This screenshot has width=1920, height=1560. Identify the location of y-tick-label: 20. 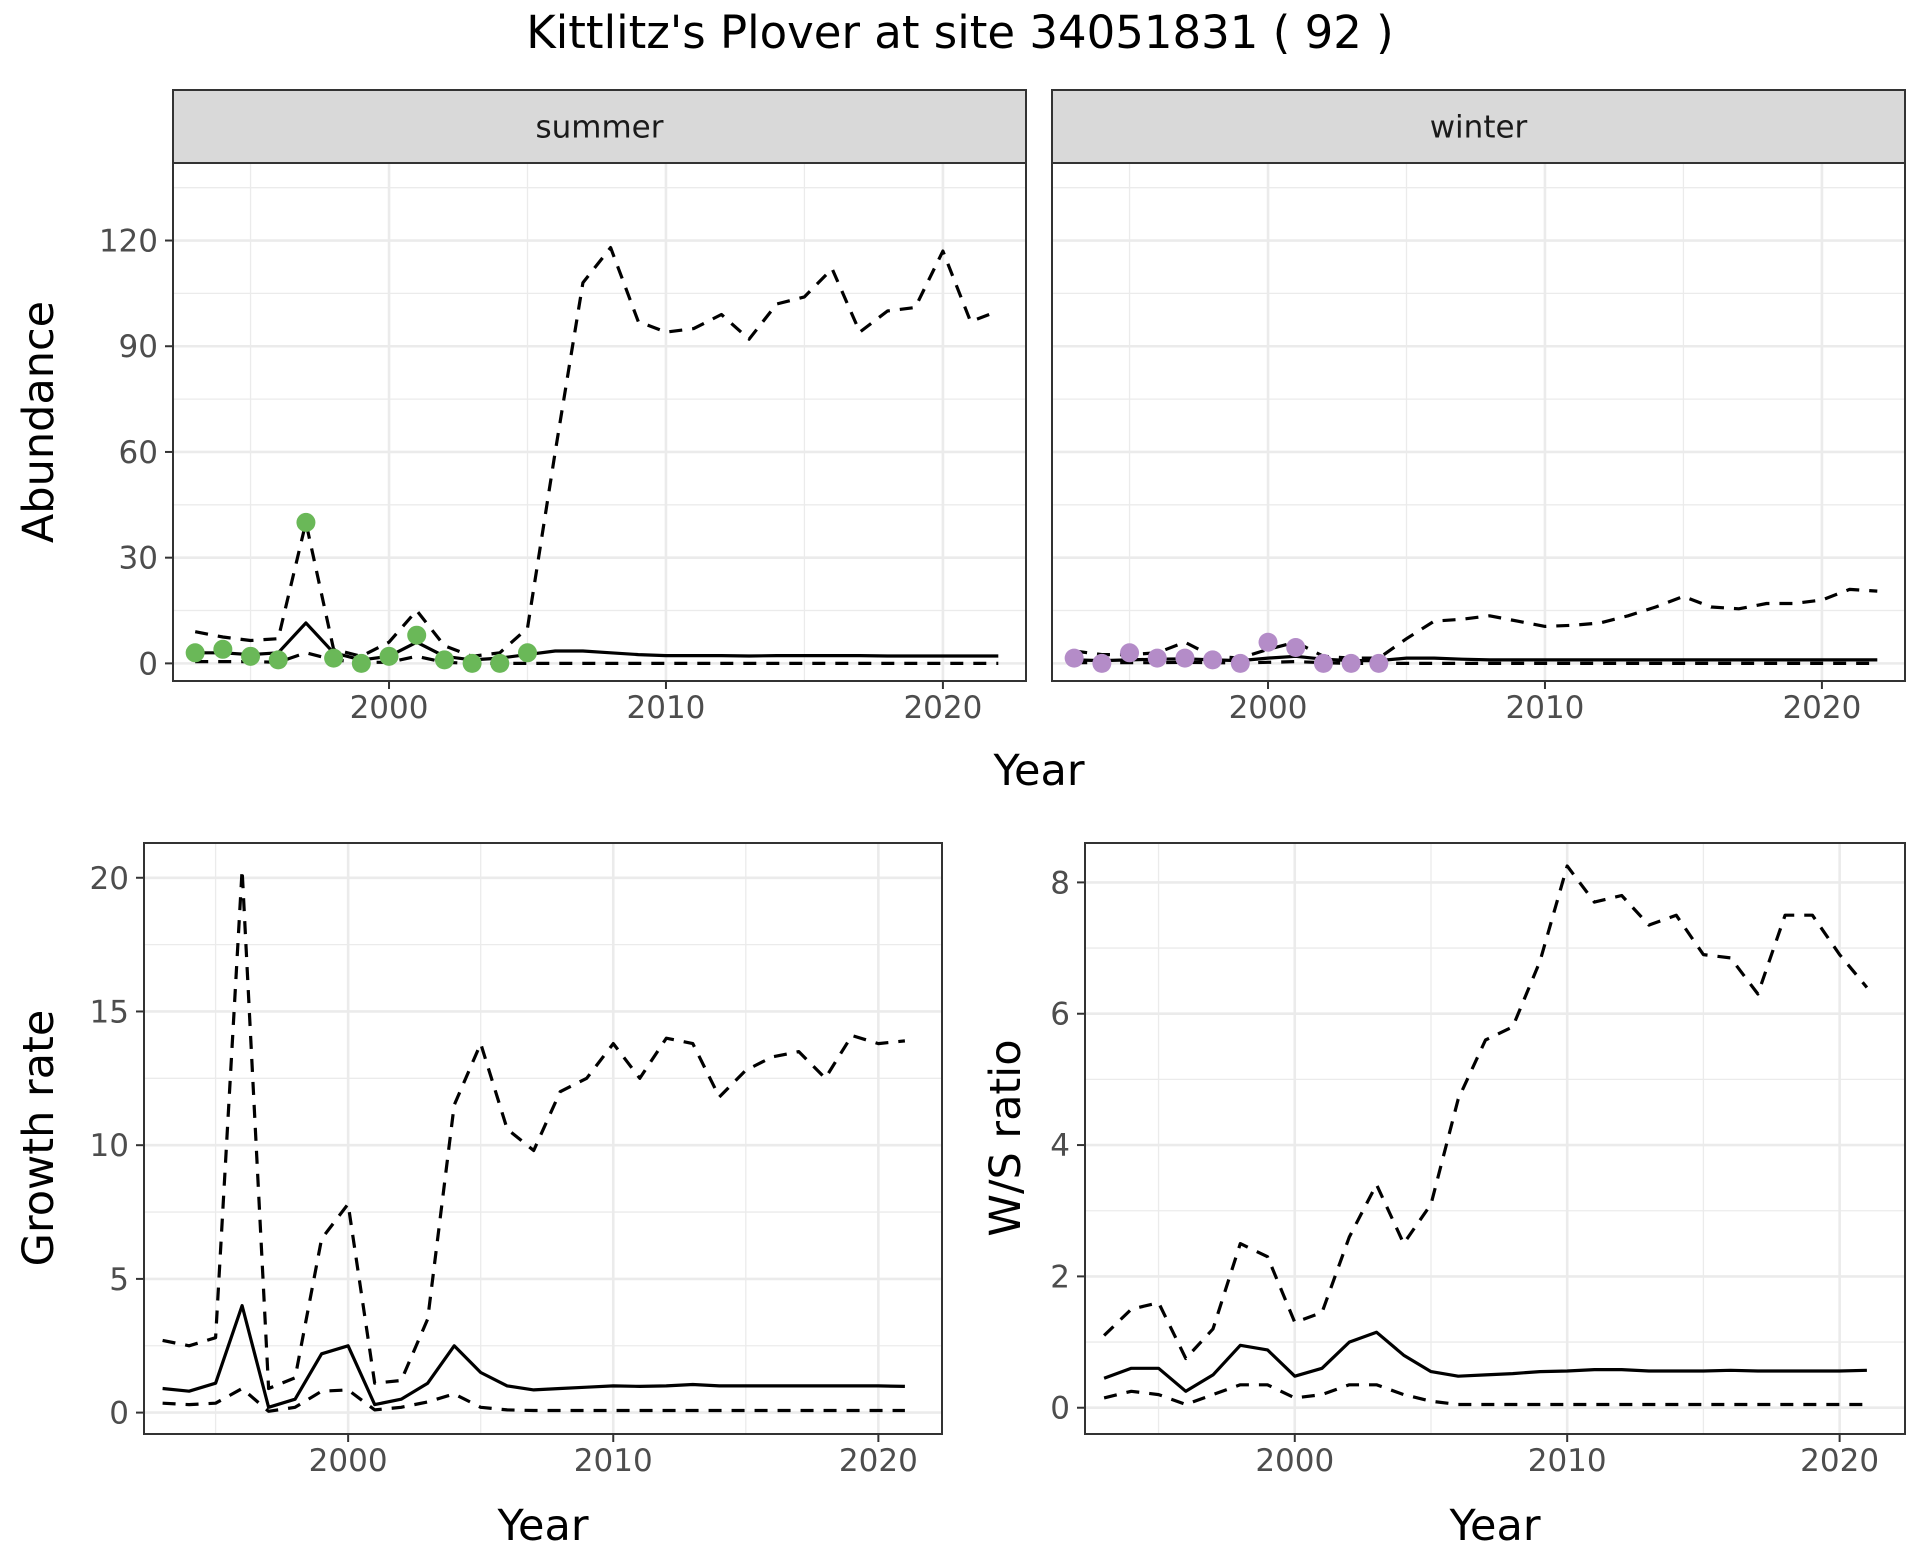
(109, 879).